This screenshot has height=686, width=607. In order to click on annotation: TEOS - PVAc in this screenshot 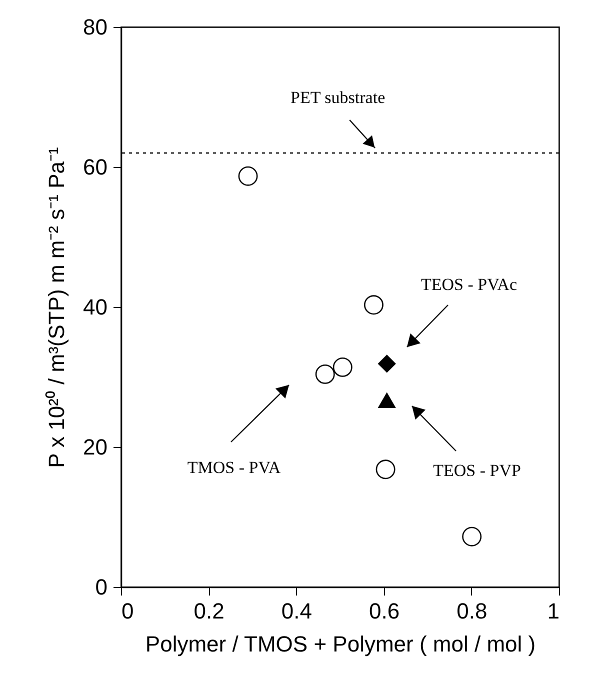, I will do `click(469, 284)`.